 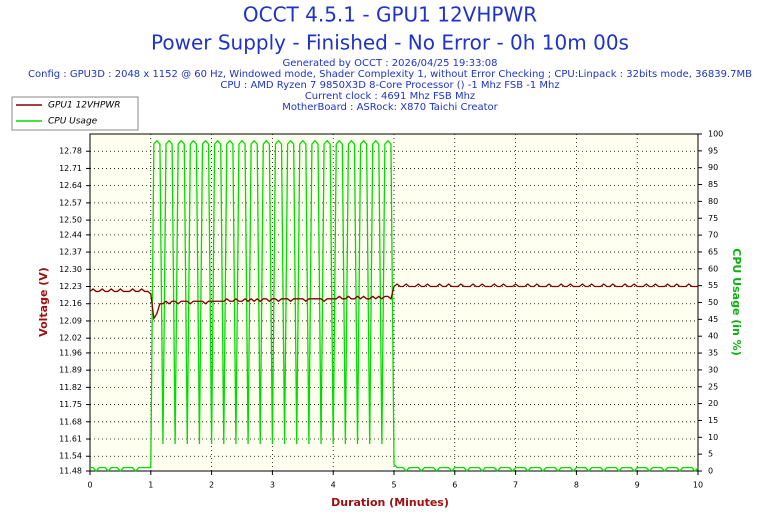 What do you see at coordinates (393, 485) in the screenshot?
I see `x-tick-label: 5` at bounding box center [393, 485].